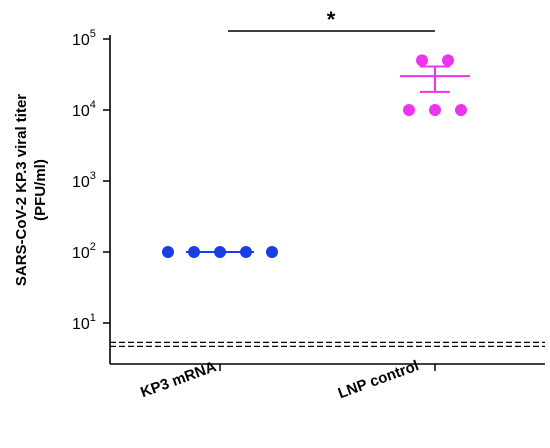 The height and width of the screenshot is (448, 550). I want to click on y-tick-label: 10¹, so click(84, 322).